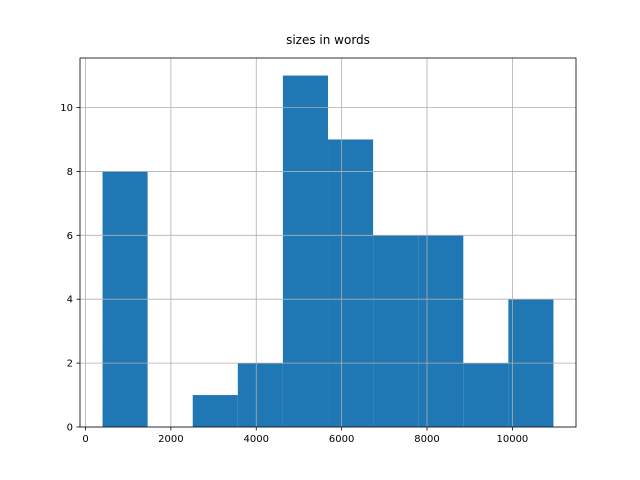 The height and width of the screenshot is (480, 640). I want to click on y-tick-label: 0, so click(70, 428).